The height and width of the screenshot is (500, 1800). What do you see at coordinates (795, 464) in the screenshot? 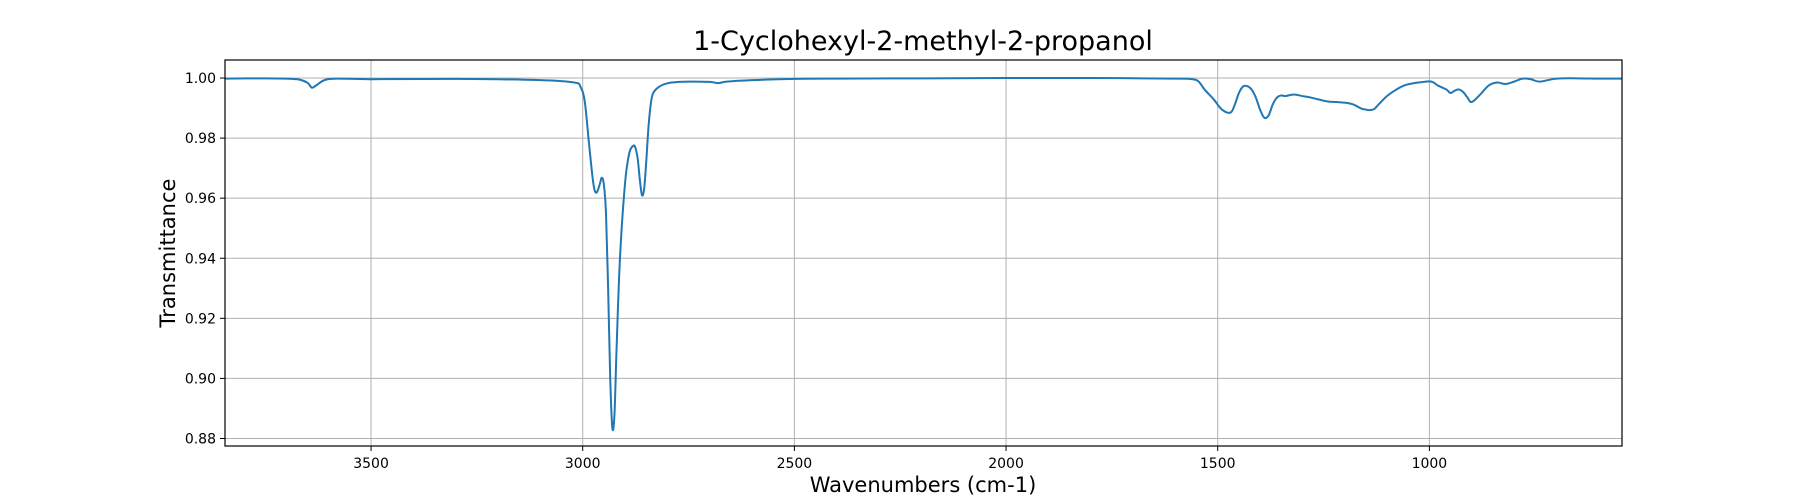
I see `x-tick-label: 2500` at bounding box center [795, 464].